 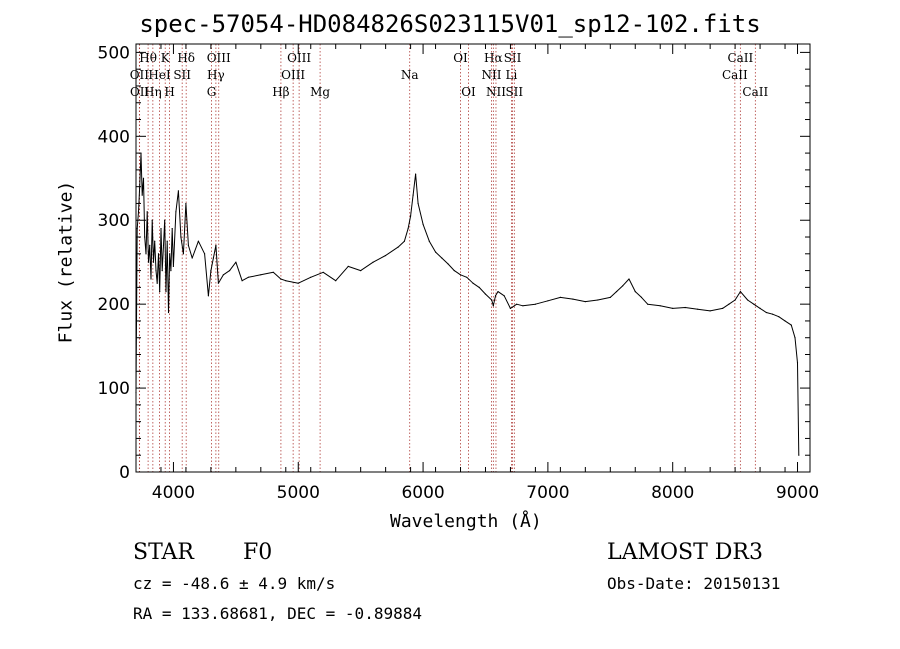 I want to click on x-tick-label: 7000, so click(x=547, y=493).